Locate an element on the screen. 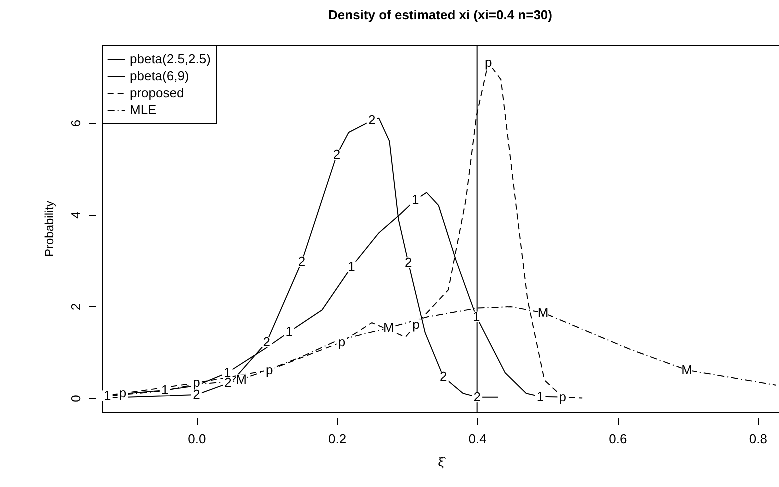 The image size is (779, 487). y-tick-label: 6 is located at coordinates (76, 124).